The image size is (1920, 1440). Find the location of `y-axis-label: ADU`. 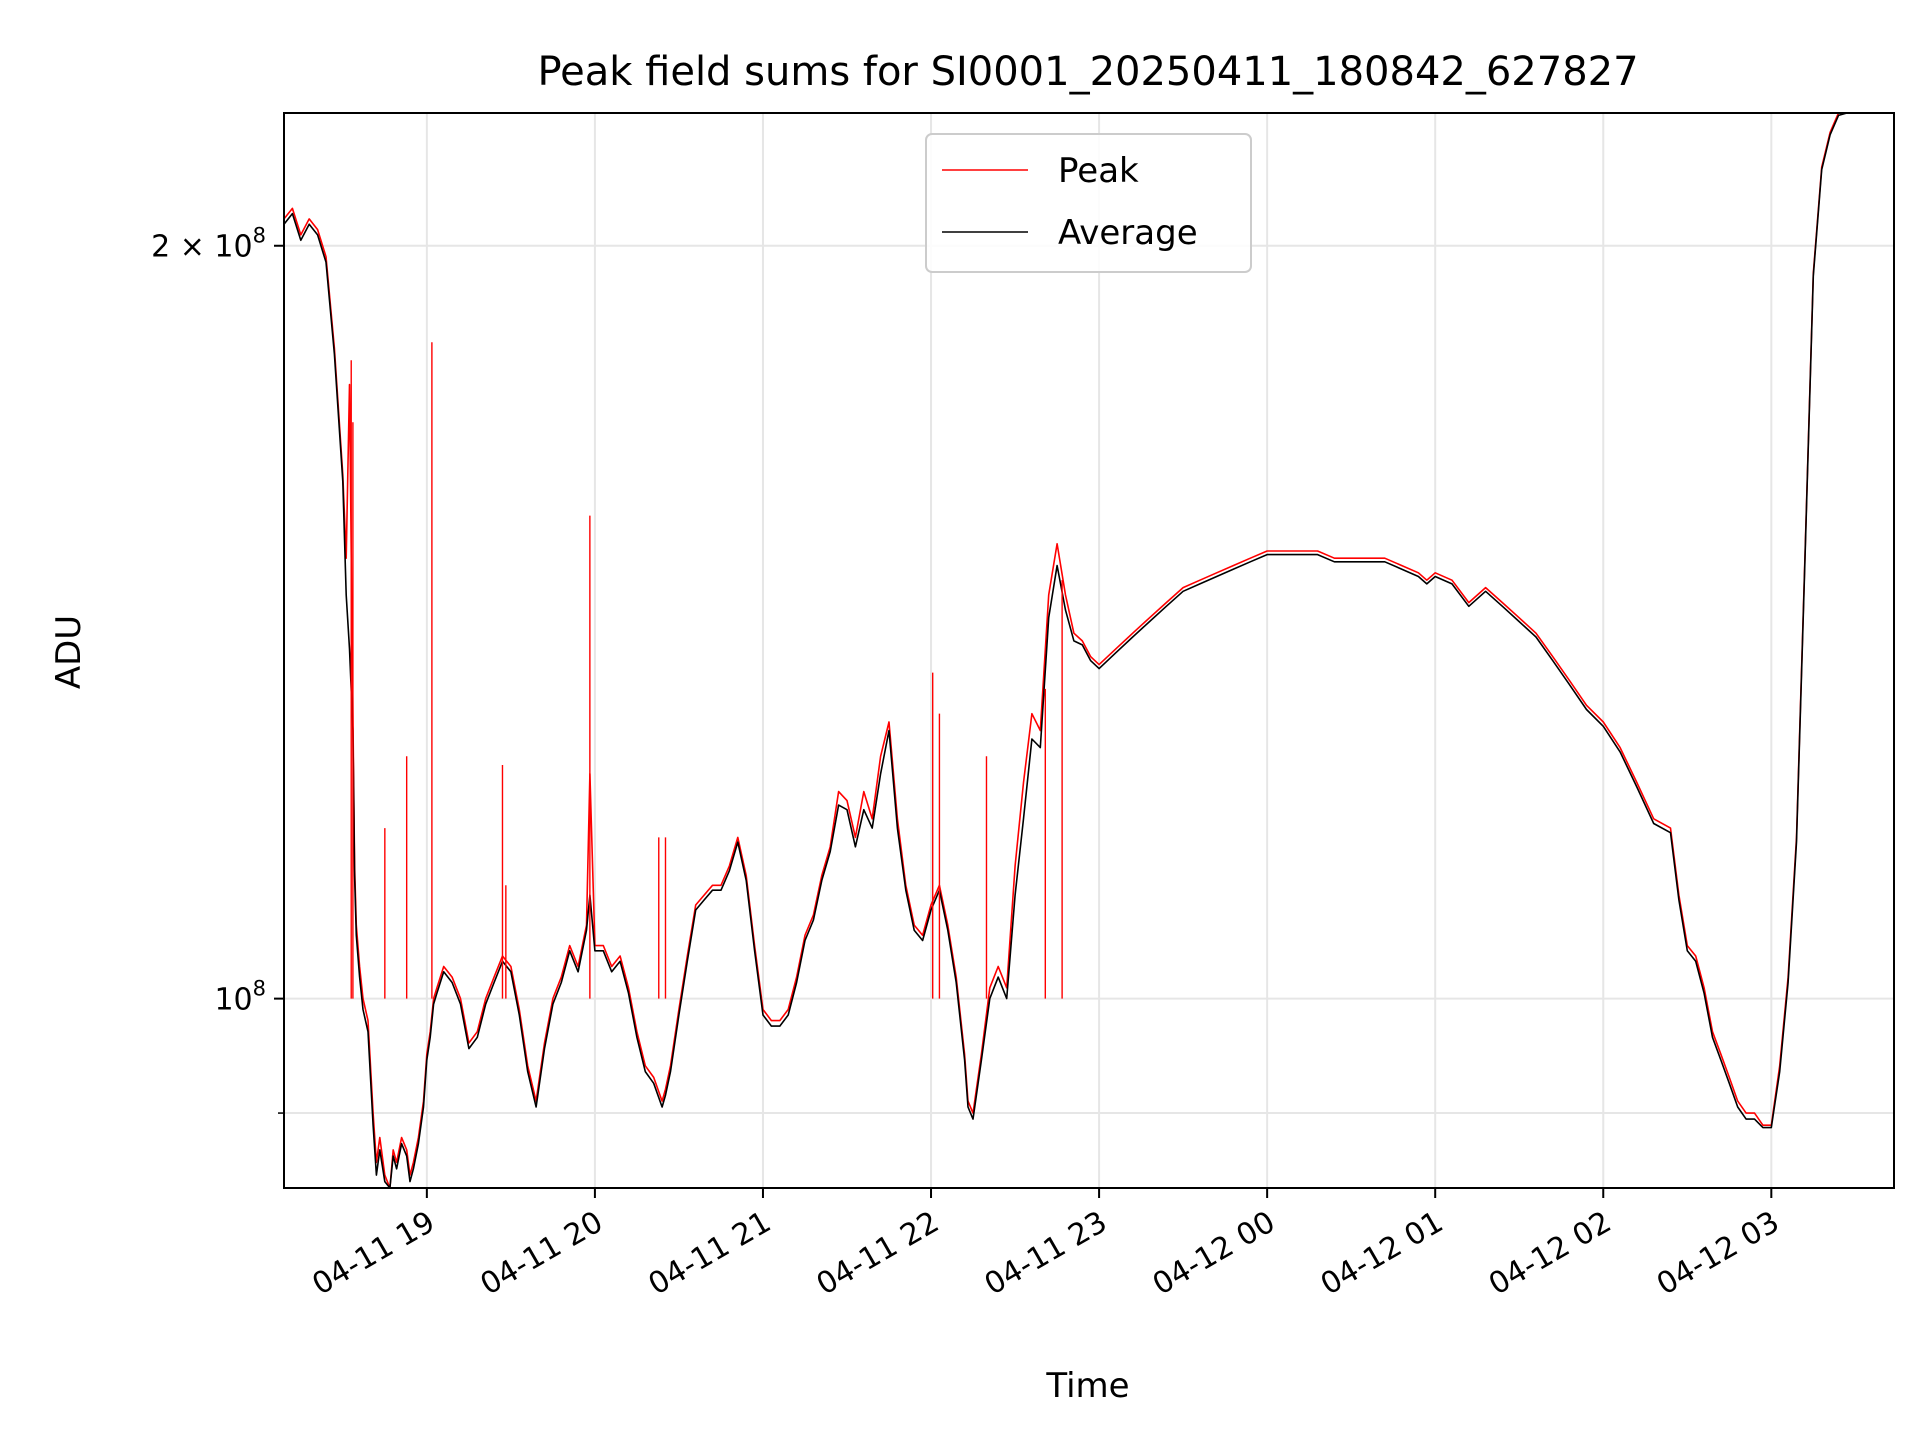

y-axis-label: ADU is located at coordinates (69, 652).